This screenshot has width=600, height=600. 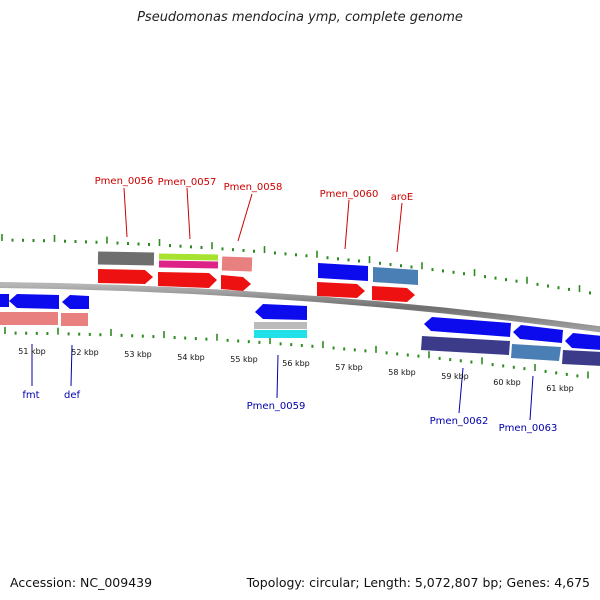 What do you see at coordinates (124, 181) in the screenshot?
I see `gene-label: Pmen_0056` at bounding box center [124, 181].